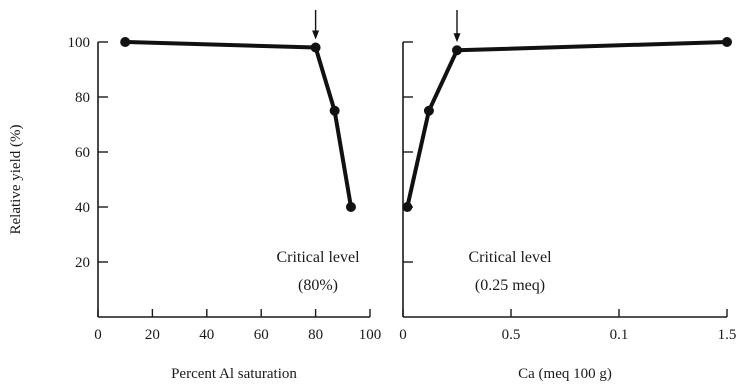 The image size is (738, 385). I want to click on x-tick-label: 0.1, so click(619, 335).